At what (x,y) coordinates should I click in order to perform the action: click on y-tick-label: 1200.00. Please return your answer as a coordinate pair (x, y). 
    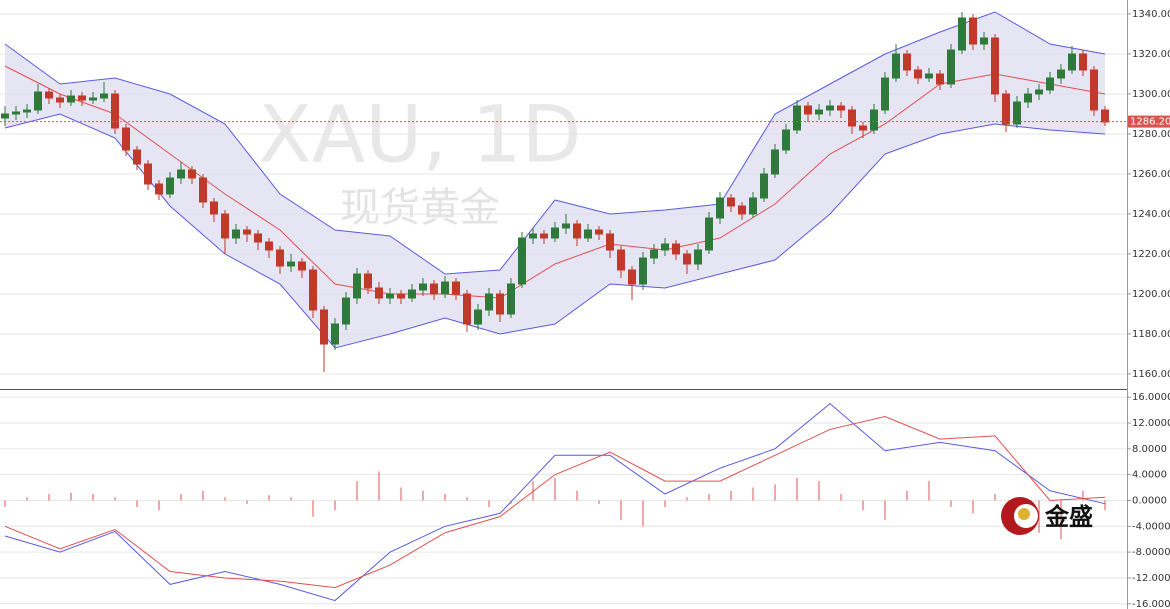
    Looking at the image, I should click on (1151, 294).